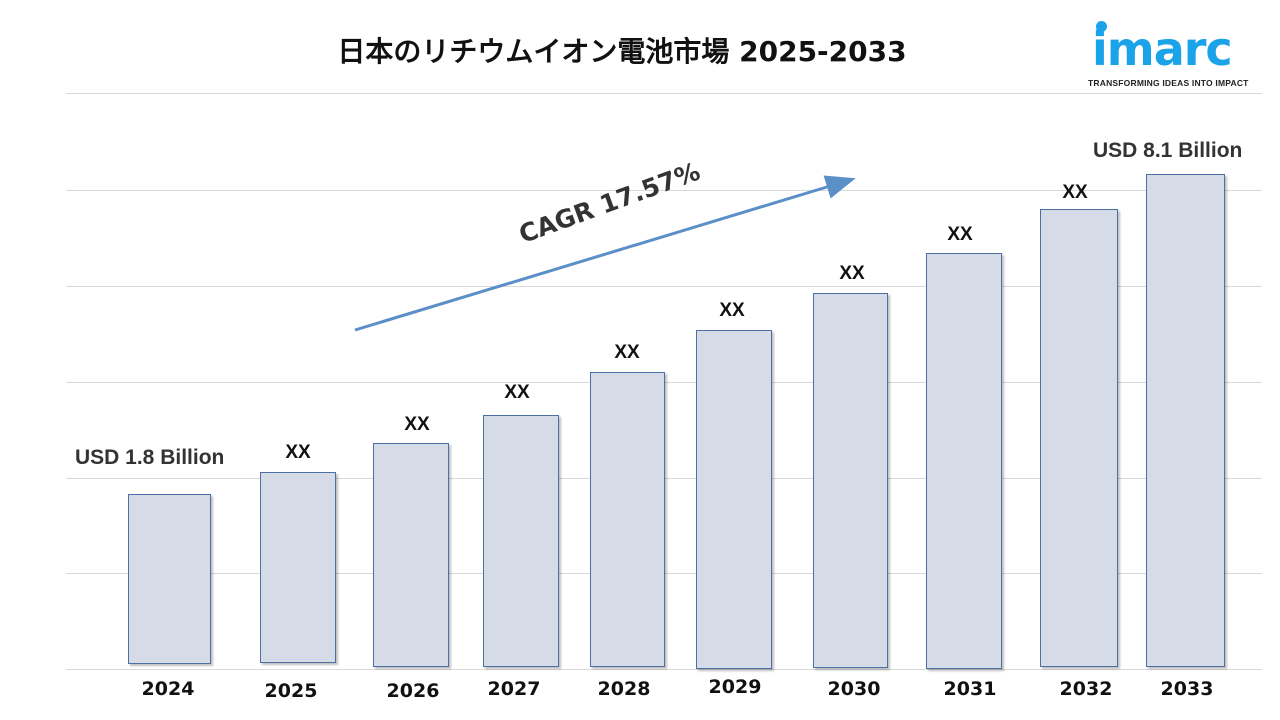  What do you see at coordinates (417, 424) in the screenshot?
I see `value-label-2026: XX` at bounding box center [417, 424].